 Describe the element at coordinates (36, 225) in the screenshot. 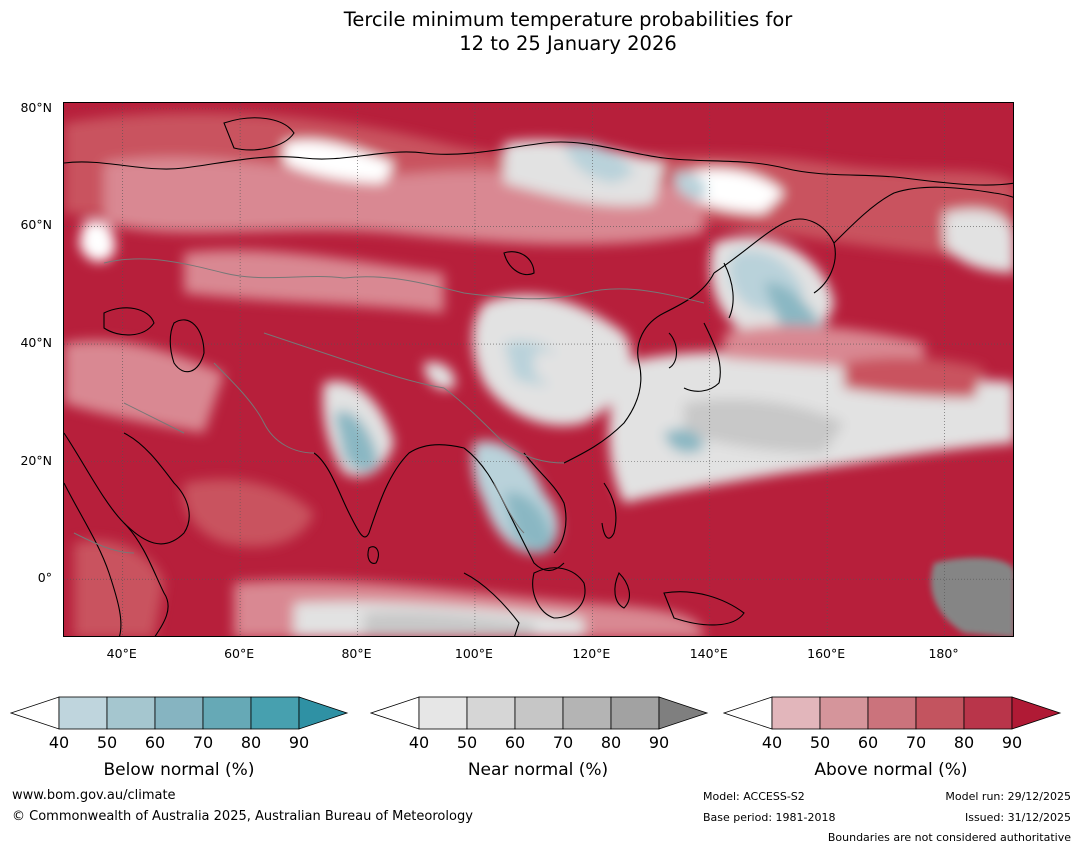

I see `latitude-tick-label: 60°N` at that location.